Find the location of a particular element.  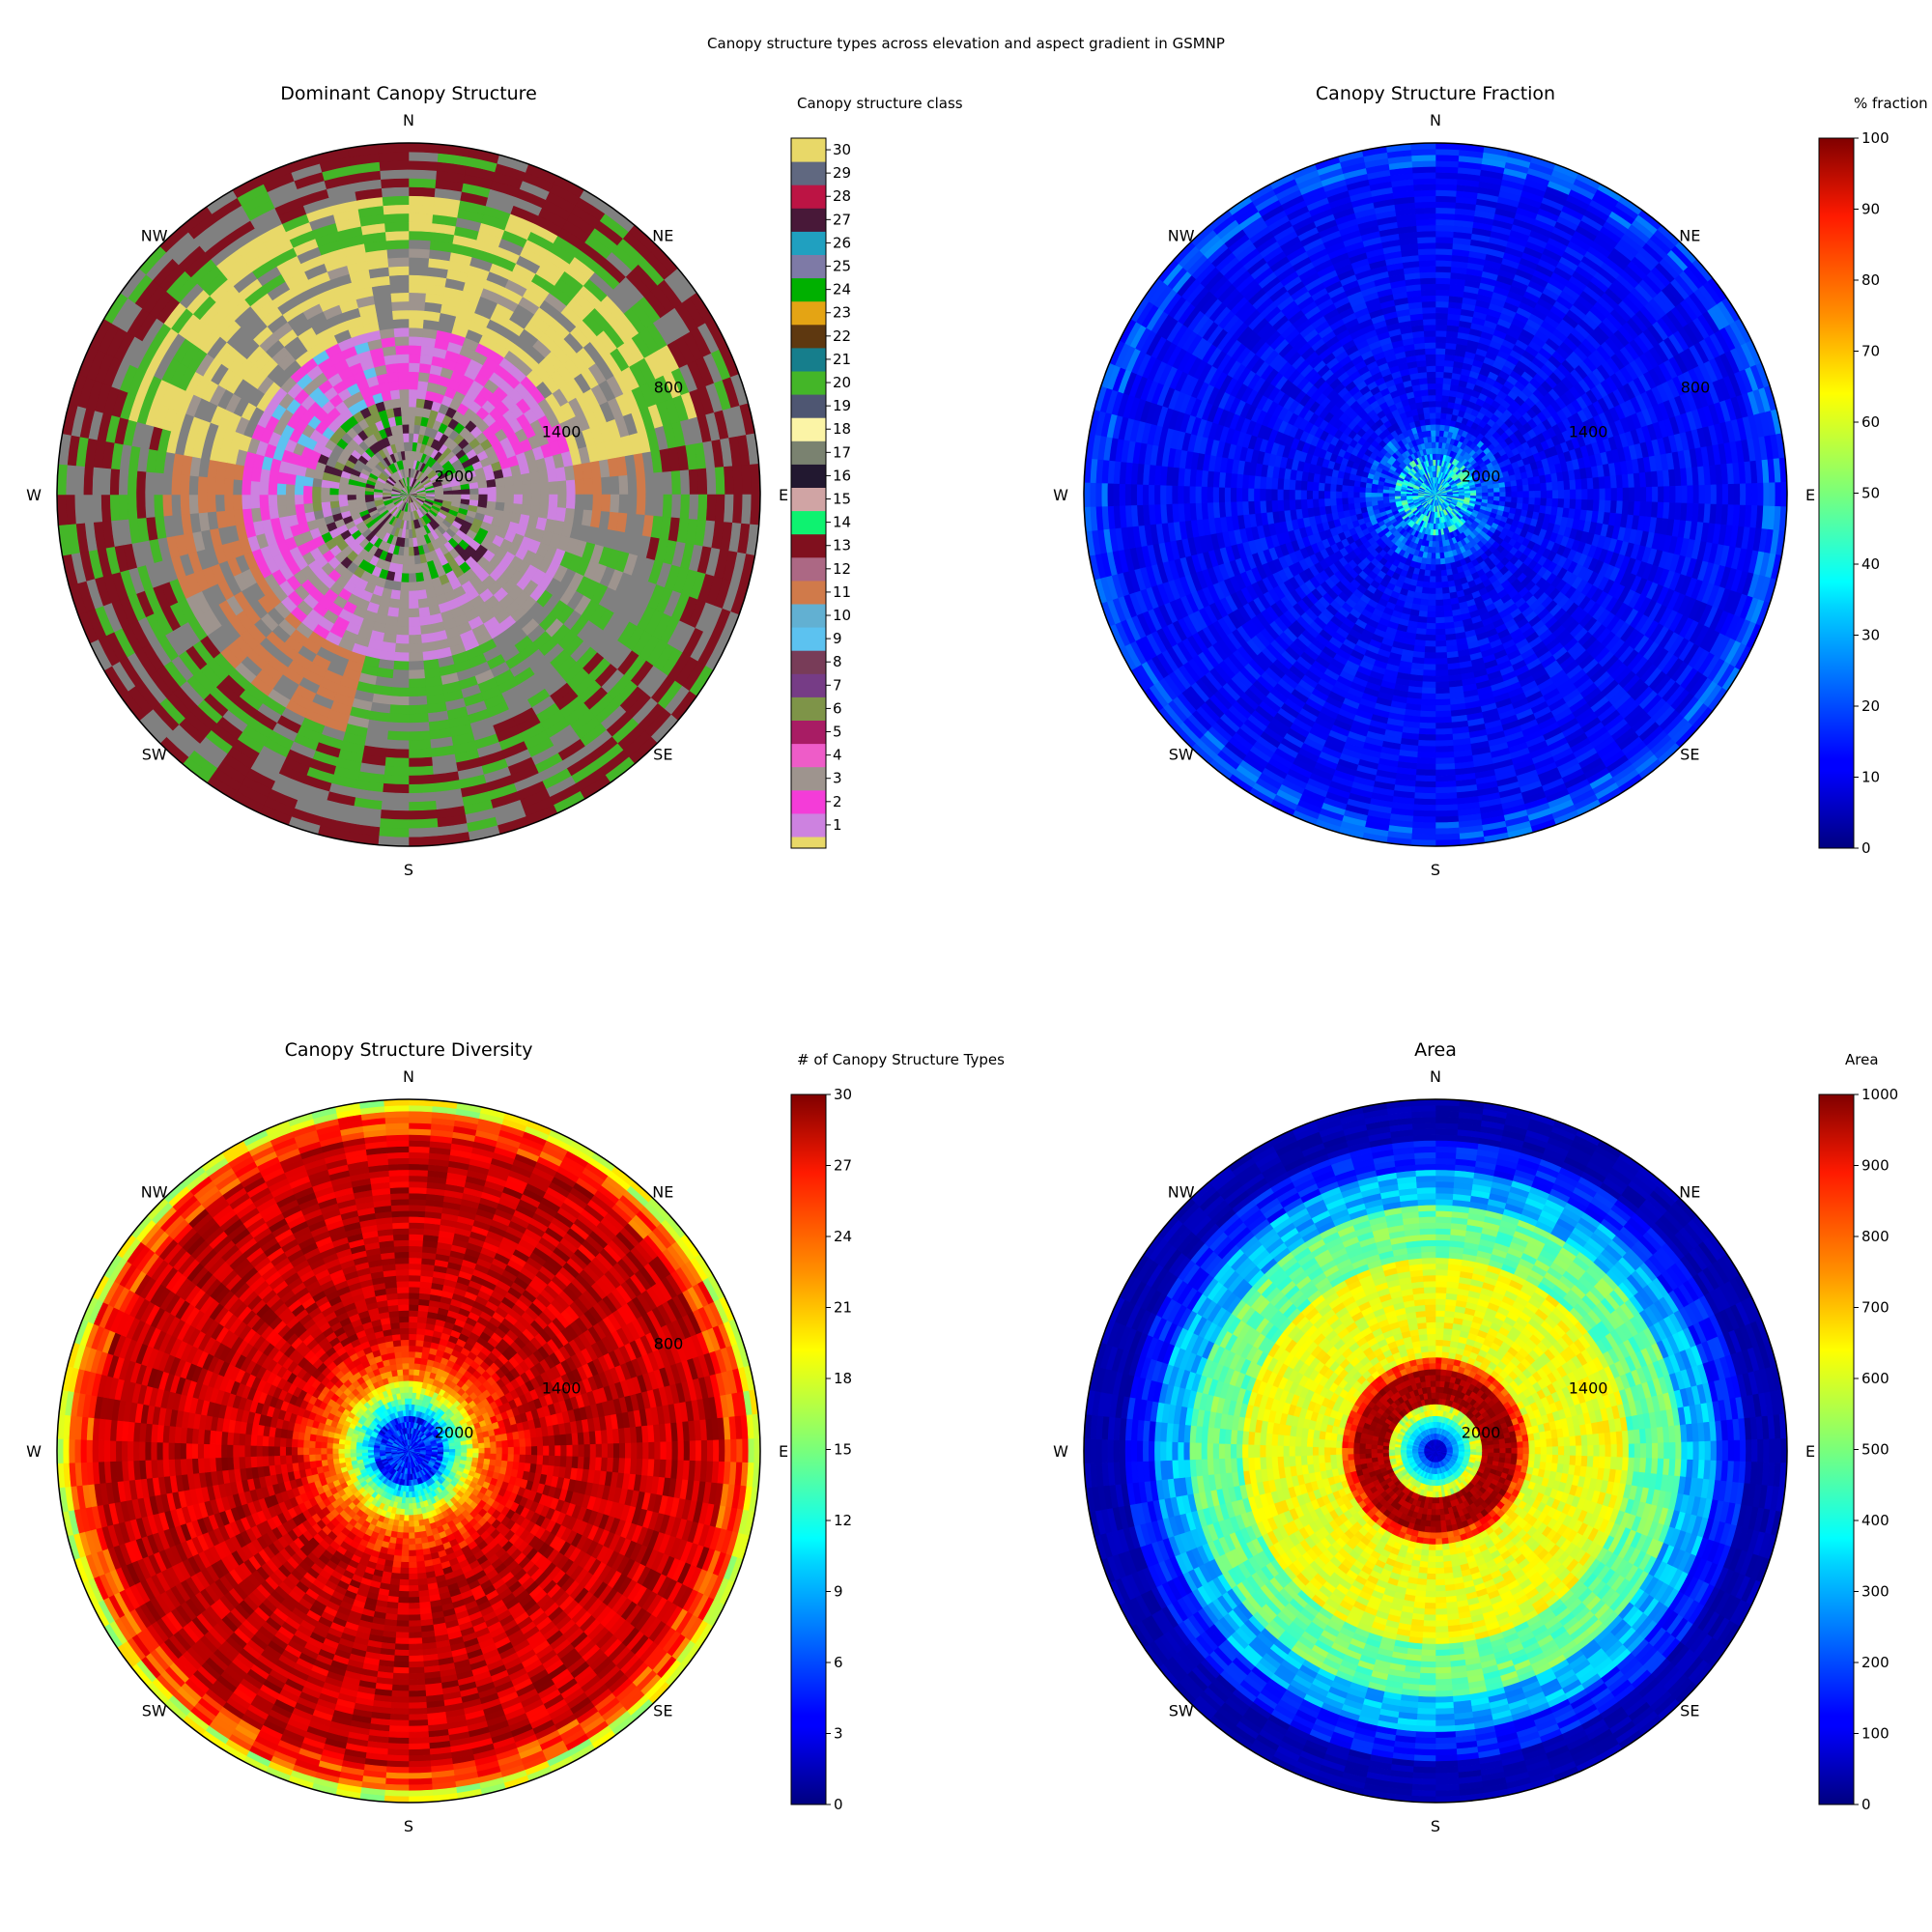

area-colorbar is located at coordinates (1836, 1449).